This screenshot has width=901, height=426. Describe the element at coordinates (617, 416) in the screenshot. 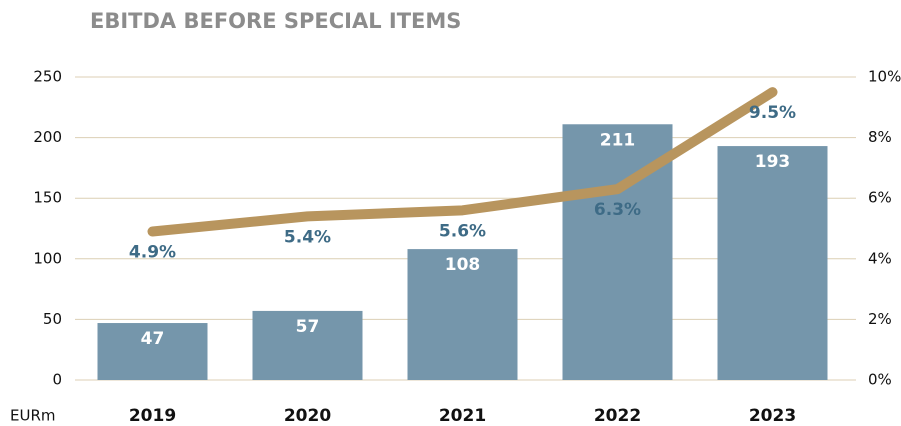

I see `x-tick-label: 2022` at that location.